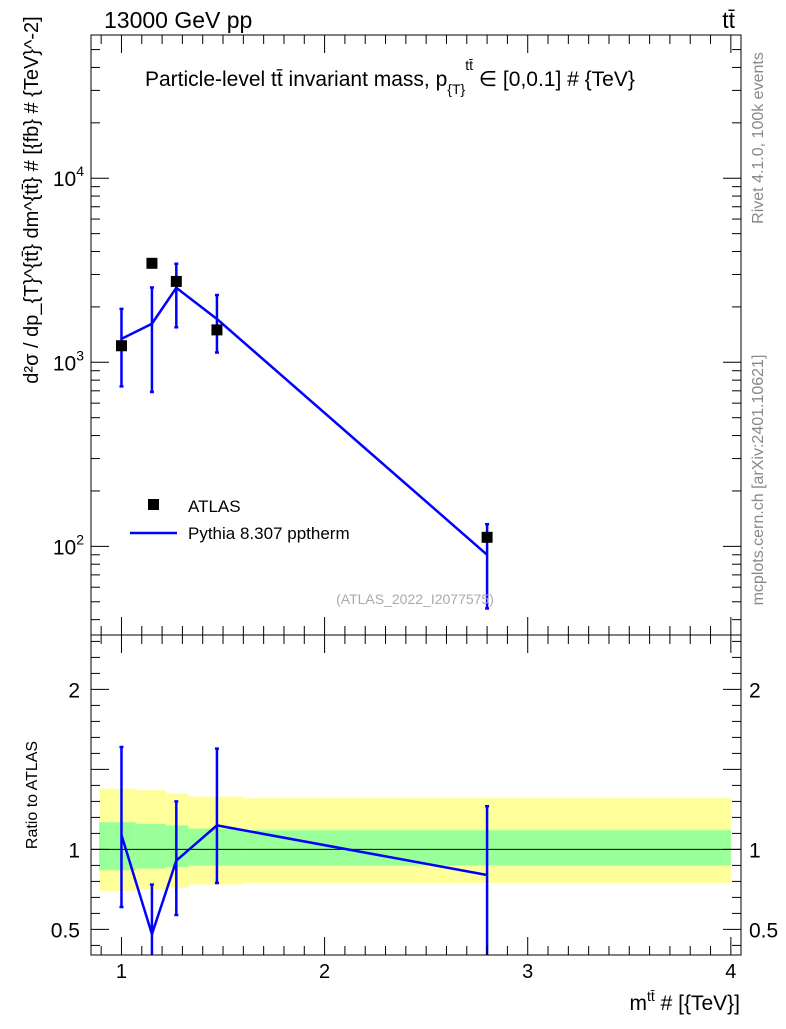  Describe the element at coordinates (121, 972) in the screenshot. I see `ratio-x-tick-label: 1` at that location.